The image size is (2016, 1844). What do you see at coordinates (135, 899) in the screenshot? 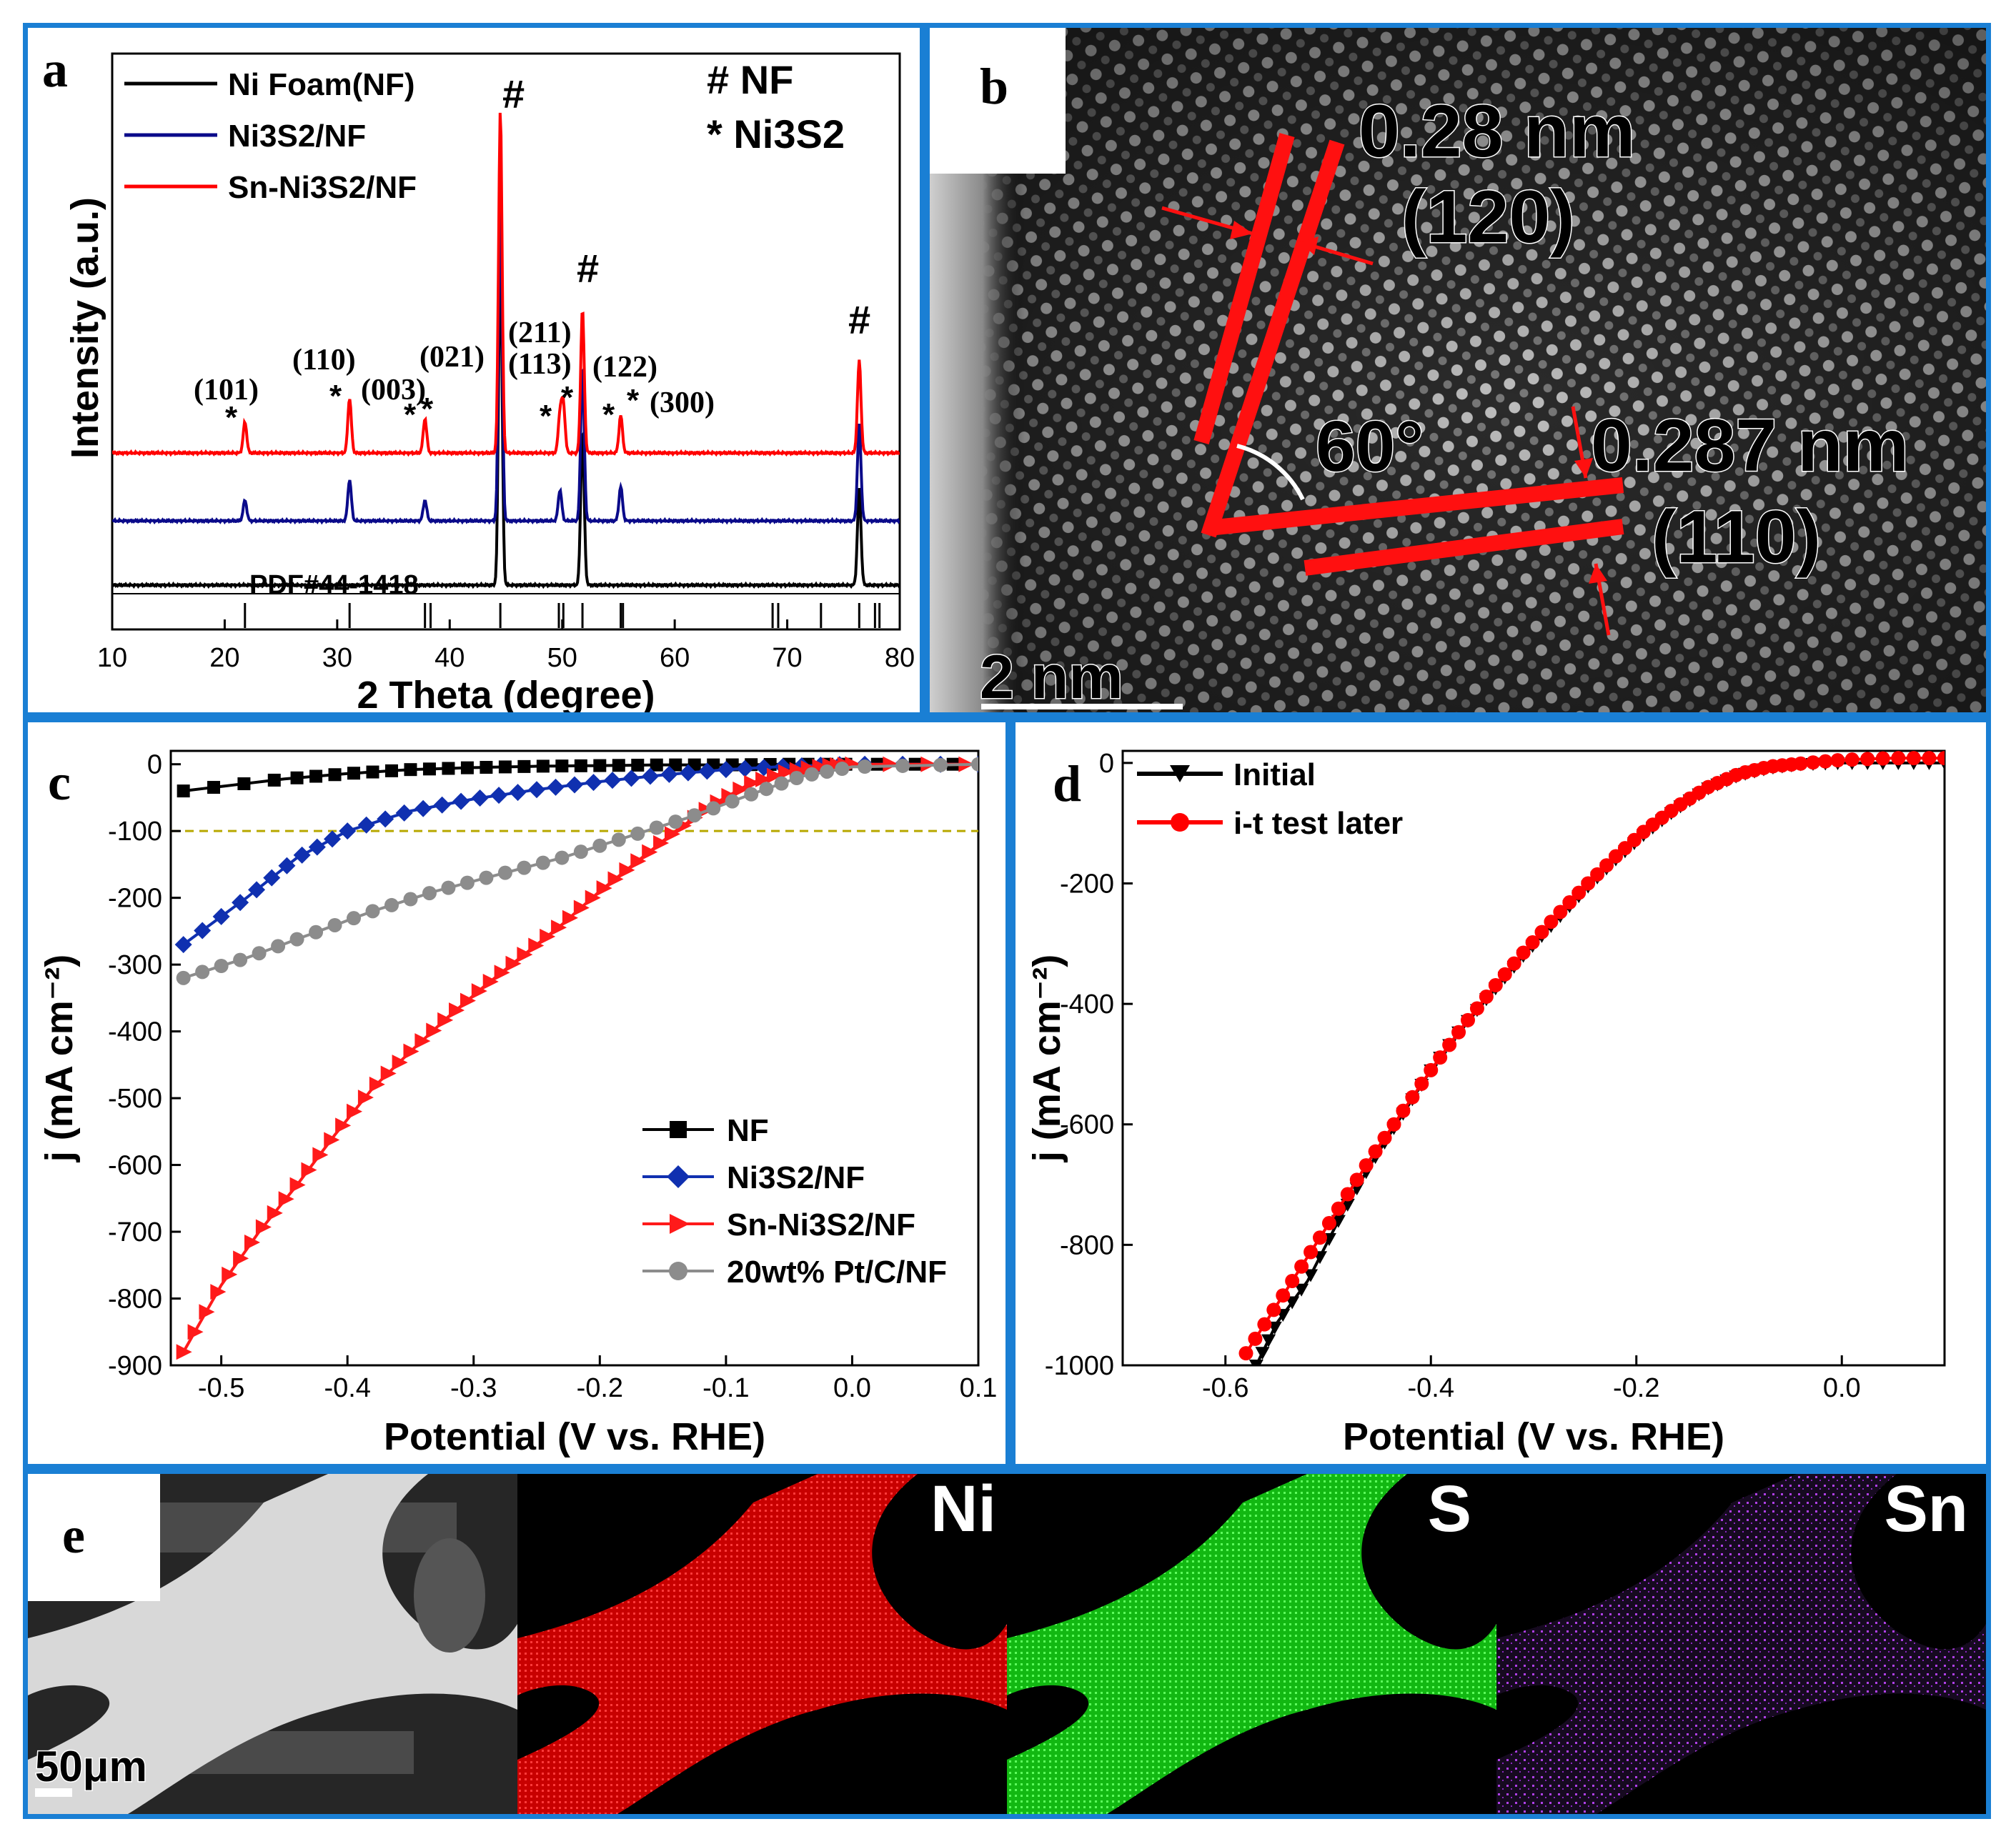
I see `y-tick-label: -200` at bounding box center [135, 899].